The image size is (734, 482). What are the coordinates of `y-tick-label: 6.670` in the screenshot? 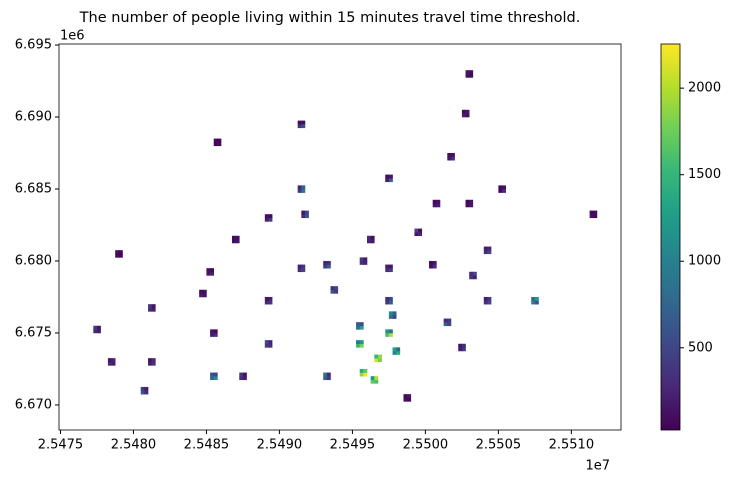 It's located at (33, 404).